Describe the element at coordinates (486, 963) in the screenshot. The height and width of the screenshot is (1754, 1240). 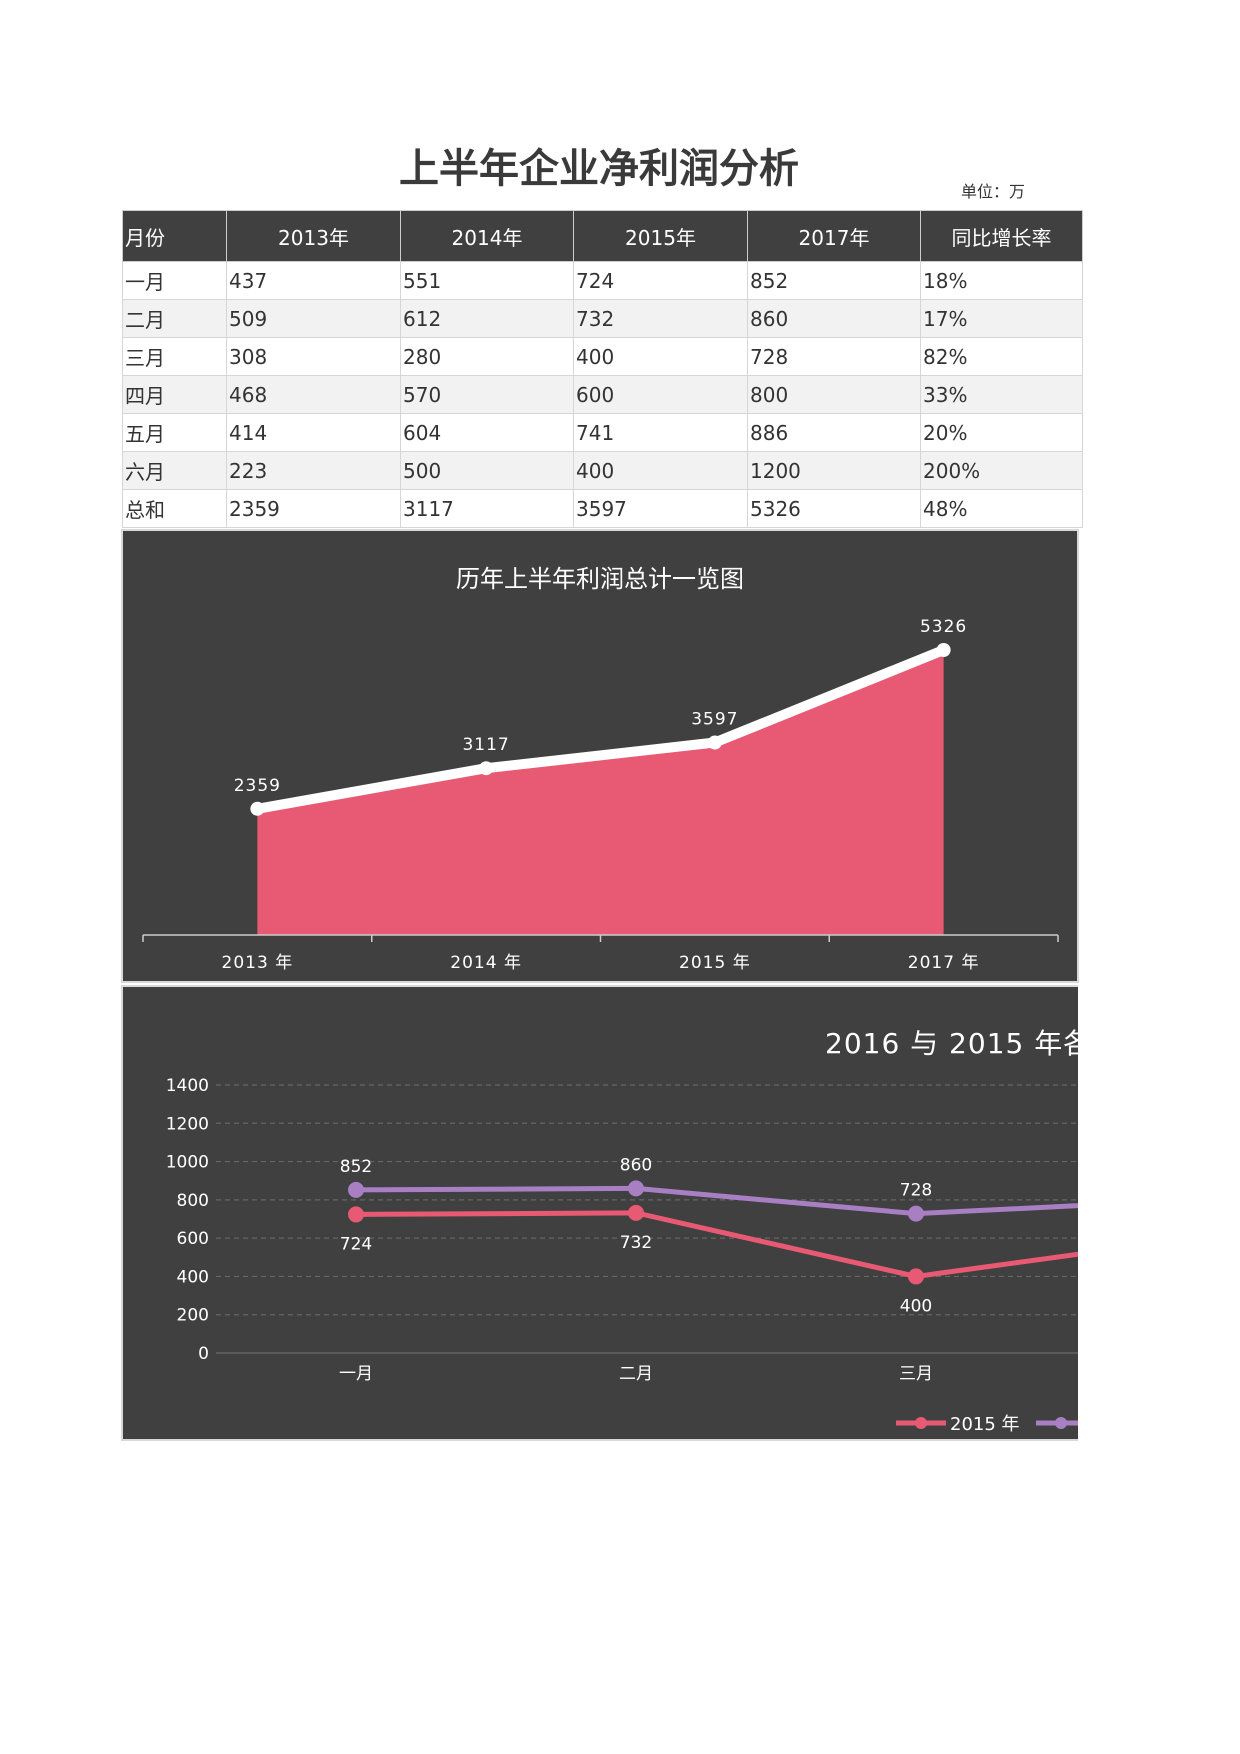
I see `x-tick-label: 2014 年` at that location.